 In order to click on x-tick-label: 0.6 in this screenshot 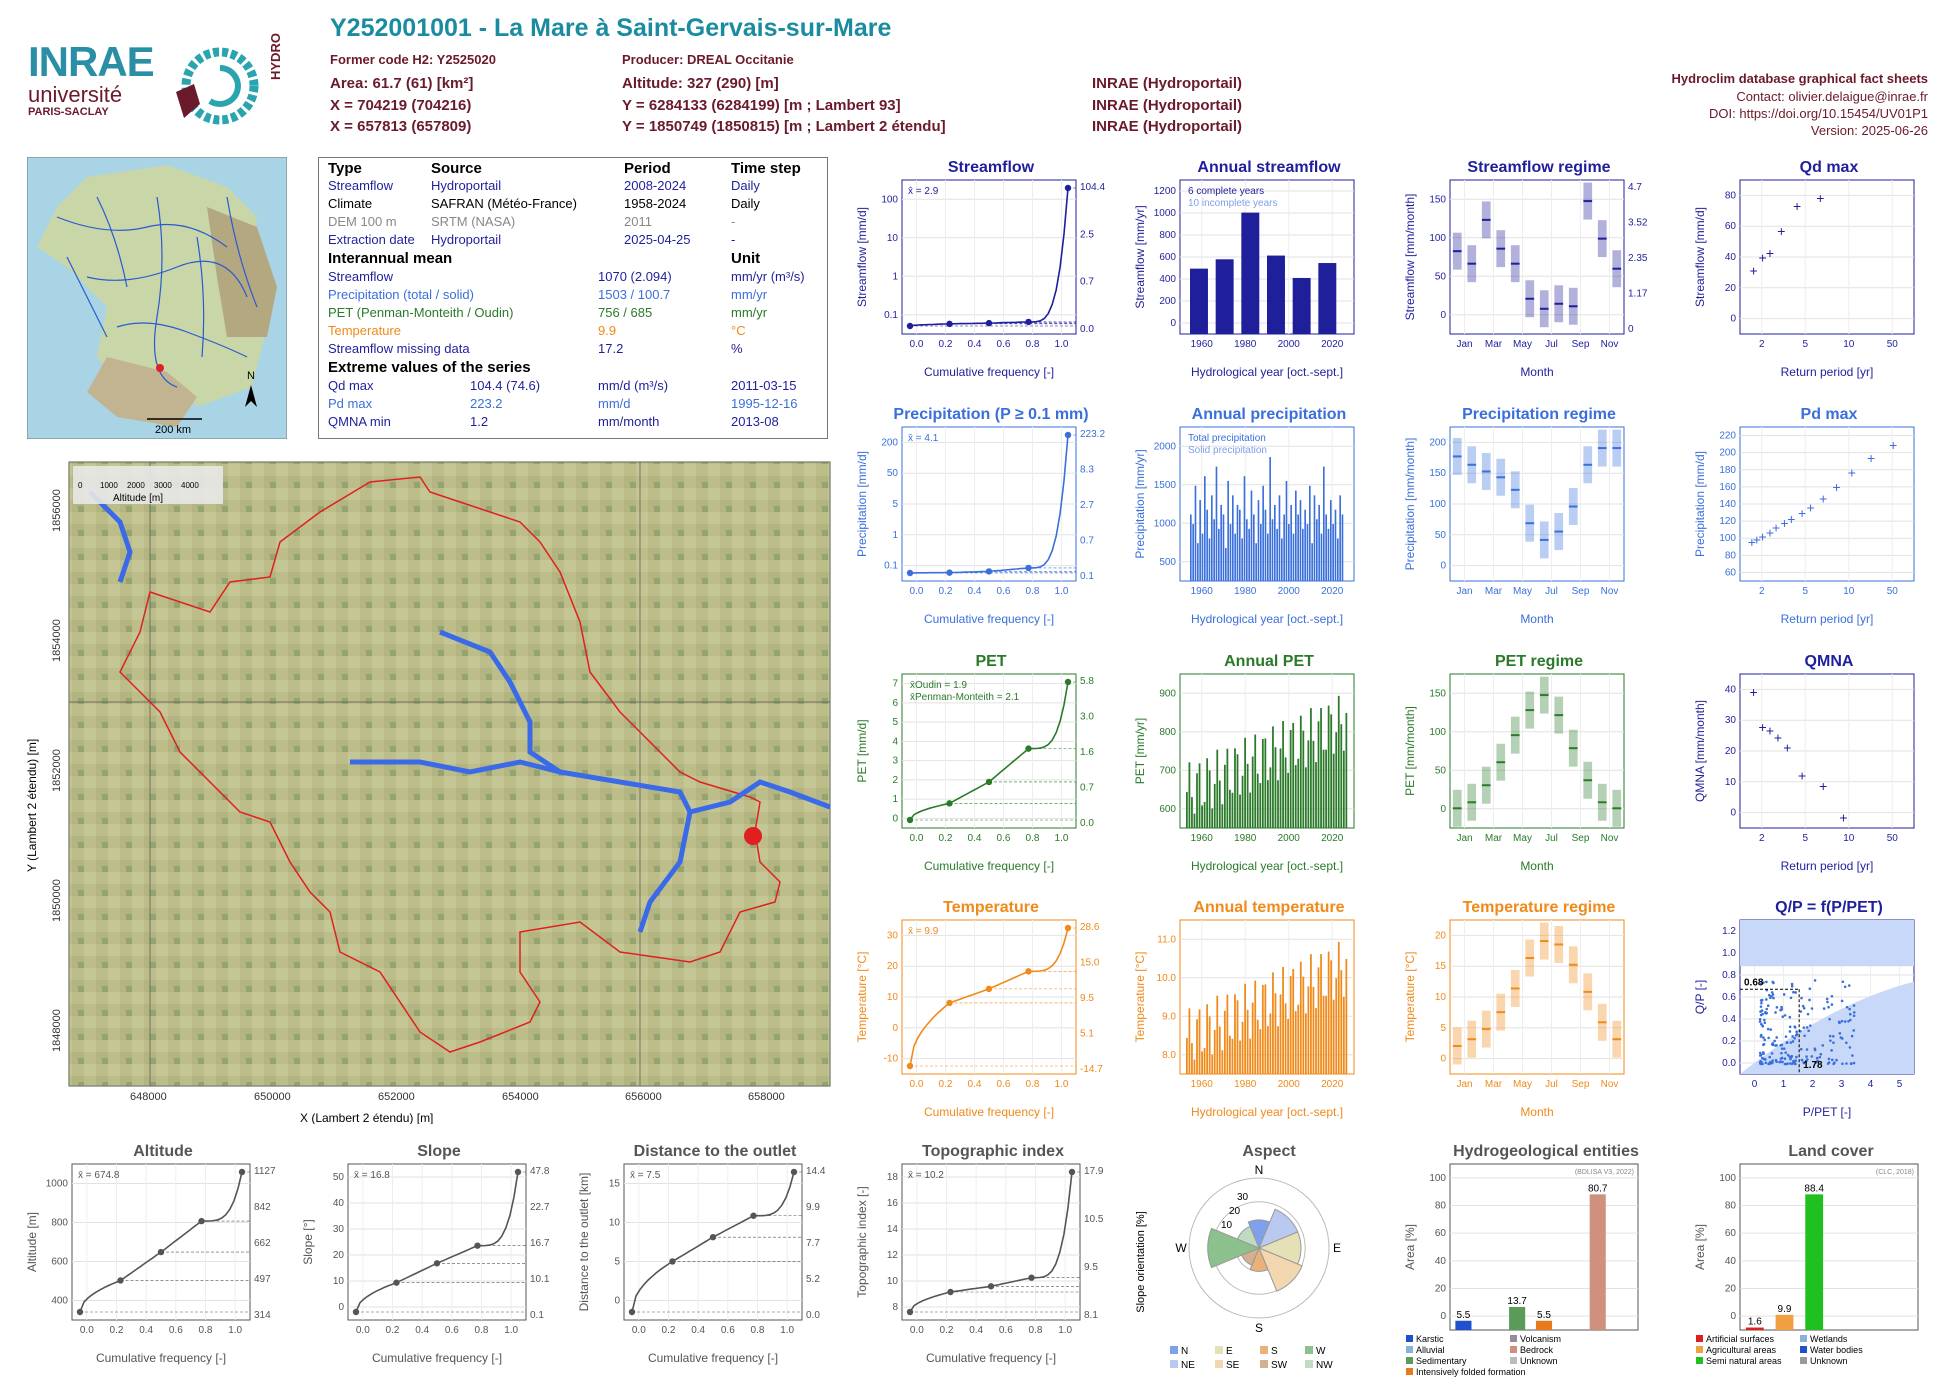, I will do `click(728, 1330)`.